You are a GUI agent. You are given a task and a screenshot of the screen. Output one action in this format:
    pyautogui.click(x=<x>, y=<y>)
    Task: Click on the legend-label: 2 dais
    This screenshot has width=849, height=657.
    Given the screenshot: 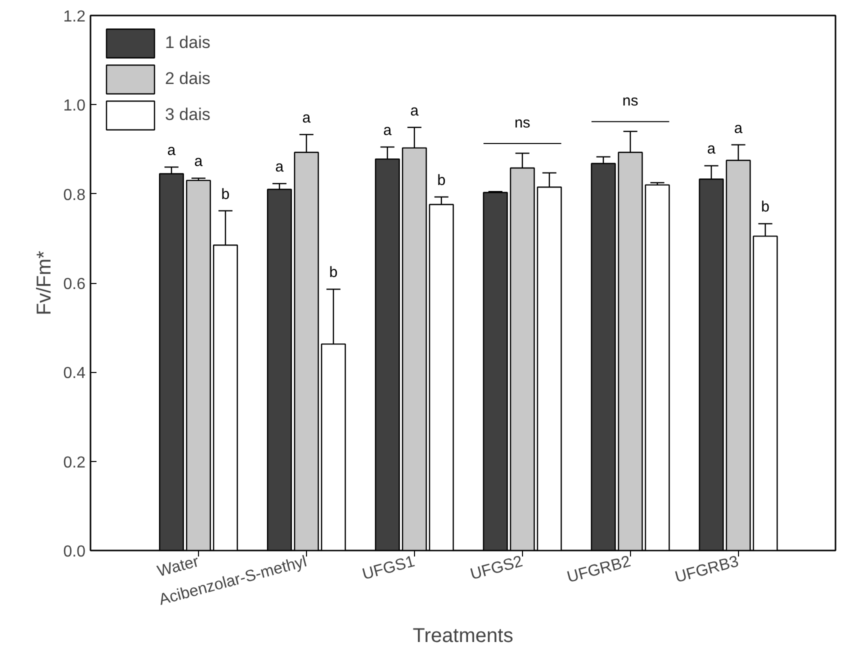 What is the action you would take?
    pyautogui.click(x=187, y=79)
    